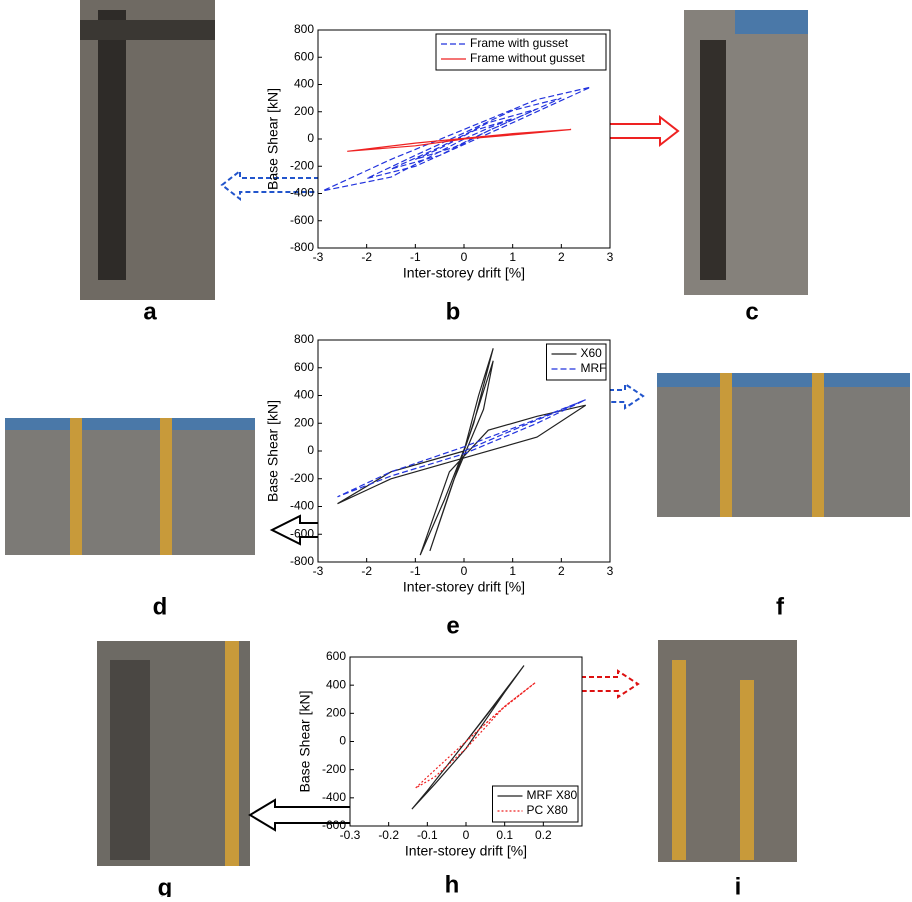 The height and width of the screenshot is (902, 912). Describe the element at coordinates (452, 884) in the screenshot. I see `panel-label: h` at that location.